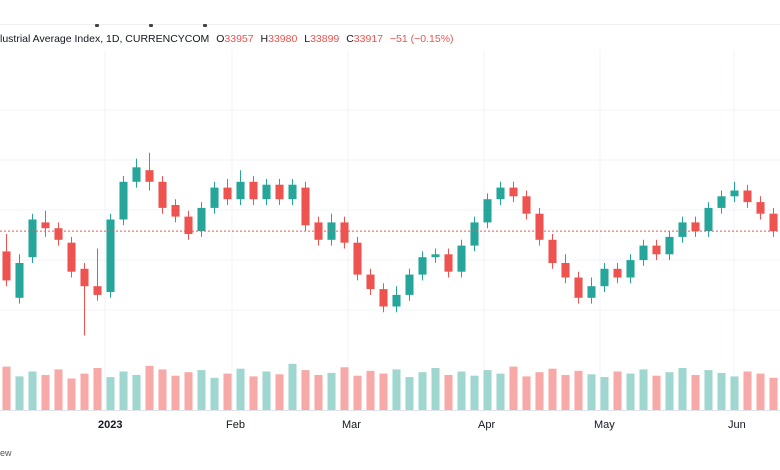 This screenshot has height=470, width=780. I want to click on x-axis-labels: 2023 Feb Mar Apr May Jun, so click(422, 425).